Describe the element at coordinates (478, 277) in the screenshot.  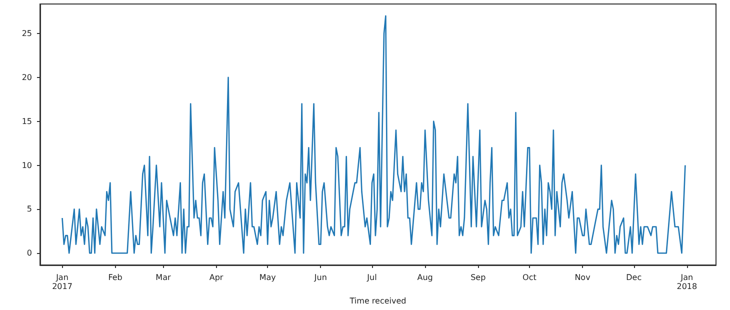
I see `x-tick-label: Sep` at that location.